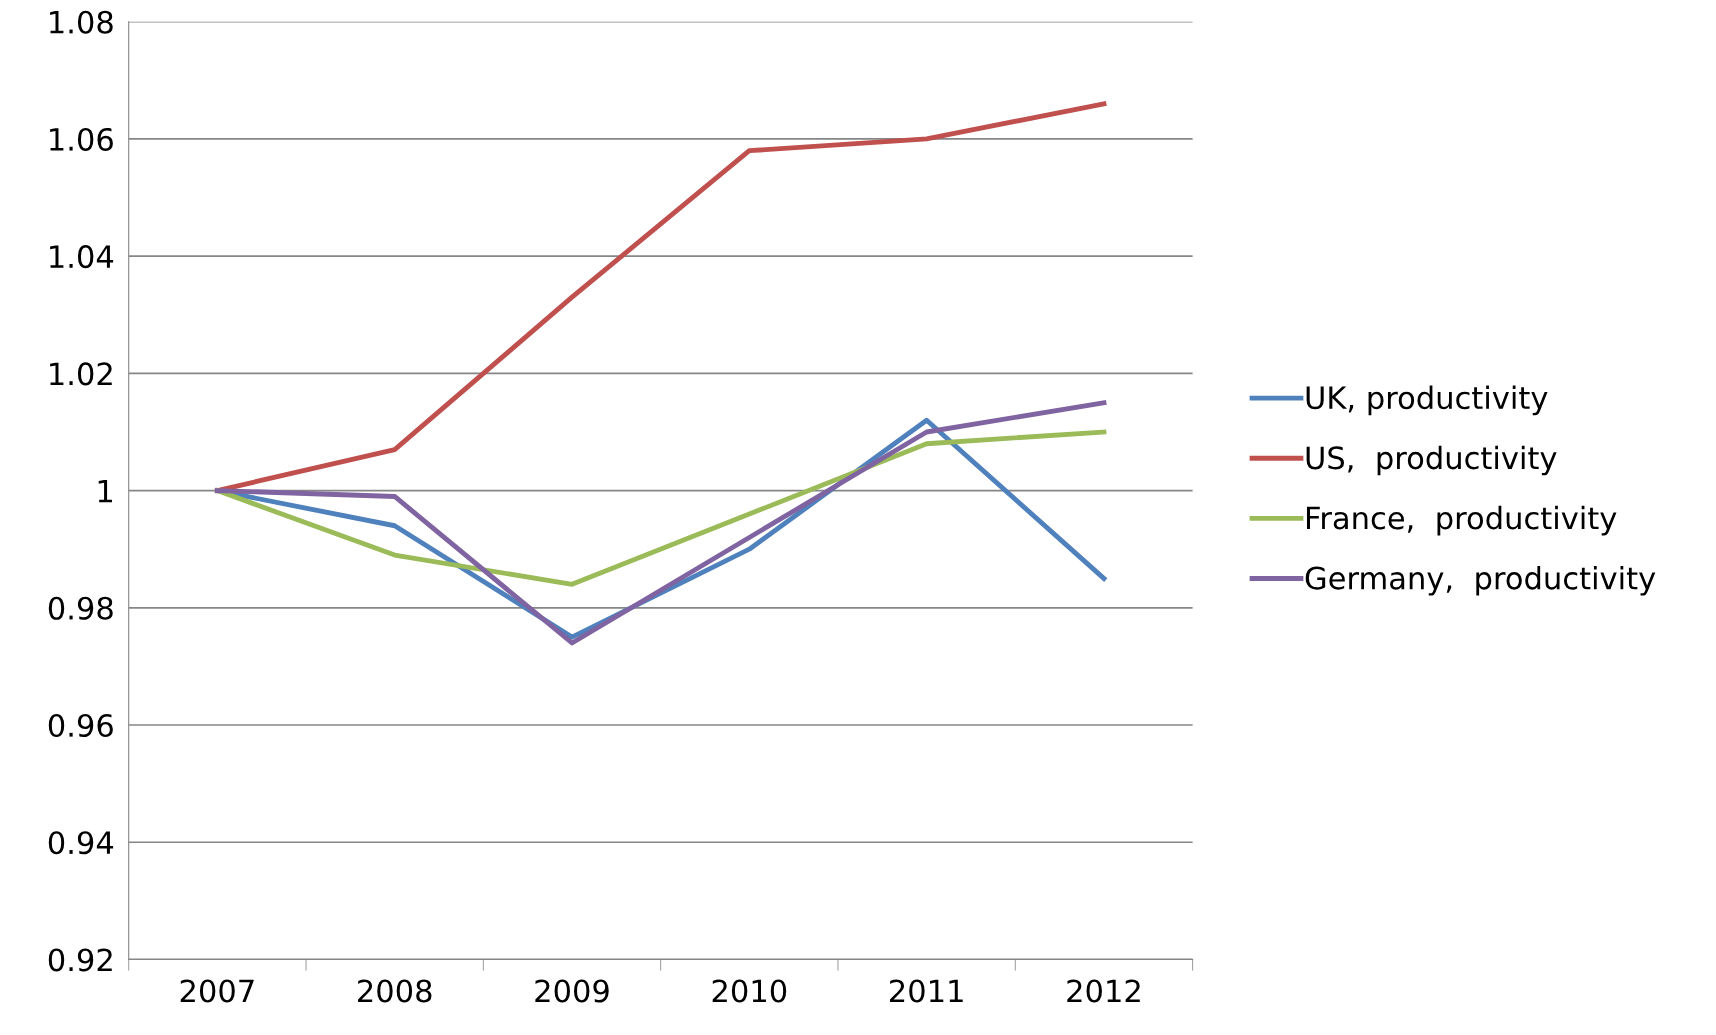 Image resolution: width=1716 pixels, height=1035 pixels. I want to click on x-tick-label: 2012, so click(1103, 991).